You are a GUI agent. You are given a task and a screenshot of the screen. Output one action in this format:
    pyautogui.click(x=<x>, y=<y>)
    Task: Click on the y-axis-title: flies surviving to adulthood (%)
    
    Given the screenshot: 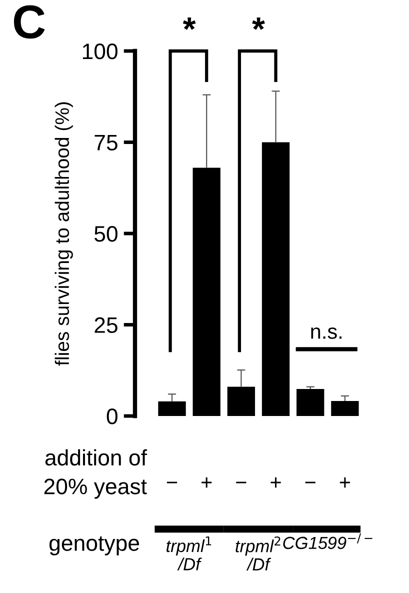 What is the action you would take?
    pyautogui.click(x=63, y=234)
    